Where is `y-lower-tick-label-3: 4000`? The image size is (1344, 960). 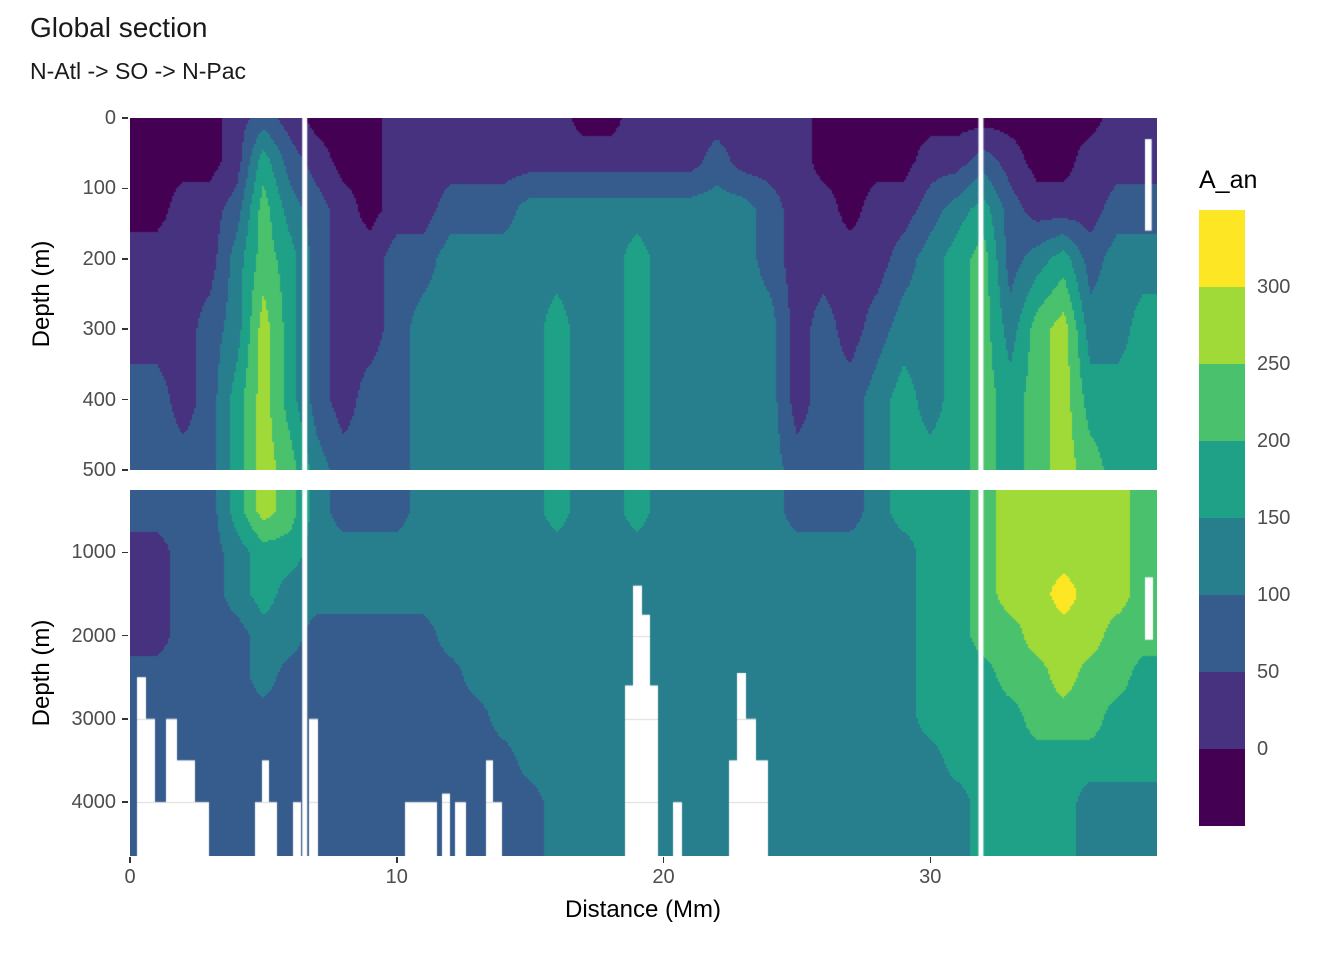
y-lower-tick-label-3: 4000 is located at coordinates (94, 801).